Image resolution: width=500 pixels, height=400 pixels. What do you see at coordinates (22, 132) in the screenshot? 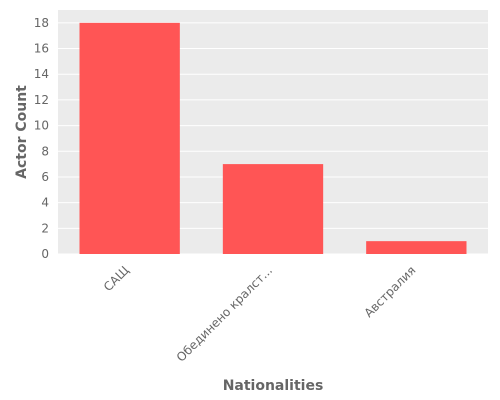
I see `y-axis-title: Actor Count` at bounding box center [22, 132].